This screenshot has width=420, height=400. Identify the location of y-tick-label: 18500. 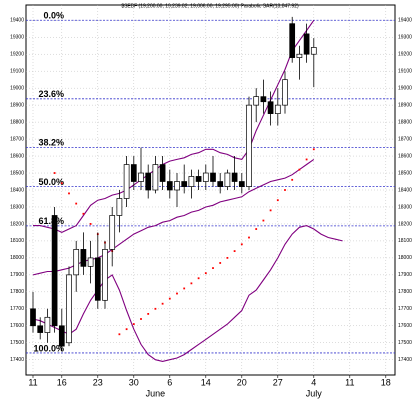
(405, 173).